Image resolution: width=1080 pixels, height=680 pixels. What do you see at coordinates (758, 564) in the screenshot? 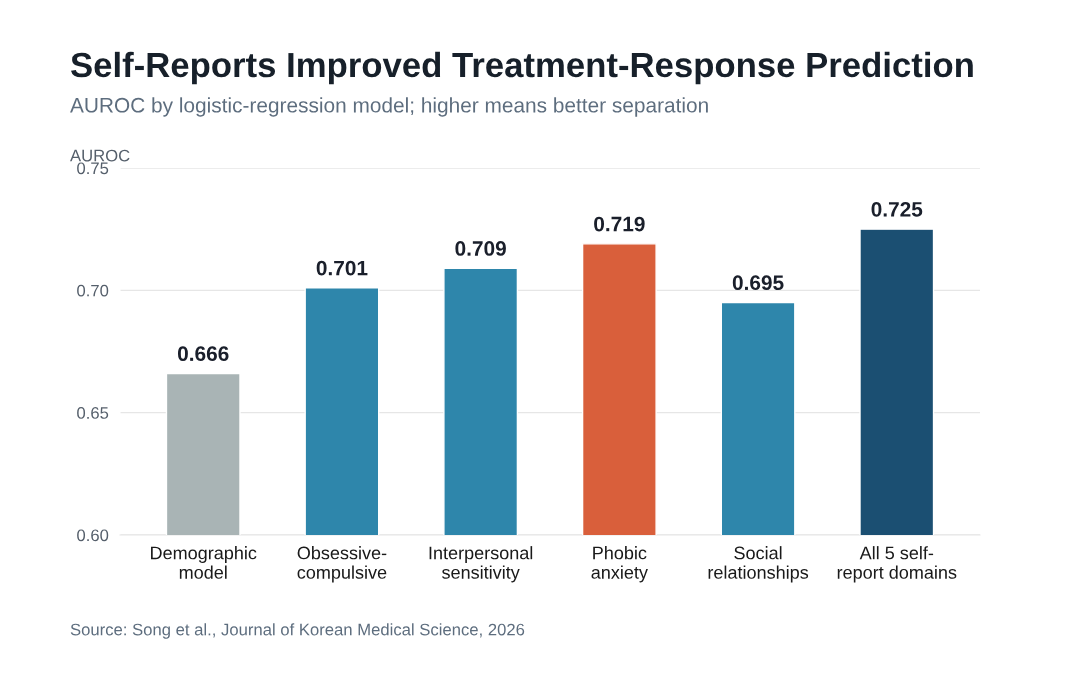
I see `x-tick-label: Social relationships` at bounding box center [758, 564].